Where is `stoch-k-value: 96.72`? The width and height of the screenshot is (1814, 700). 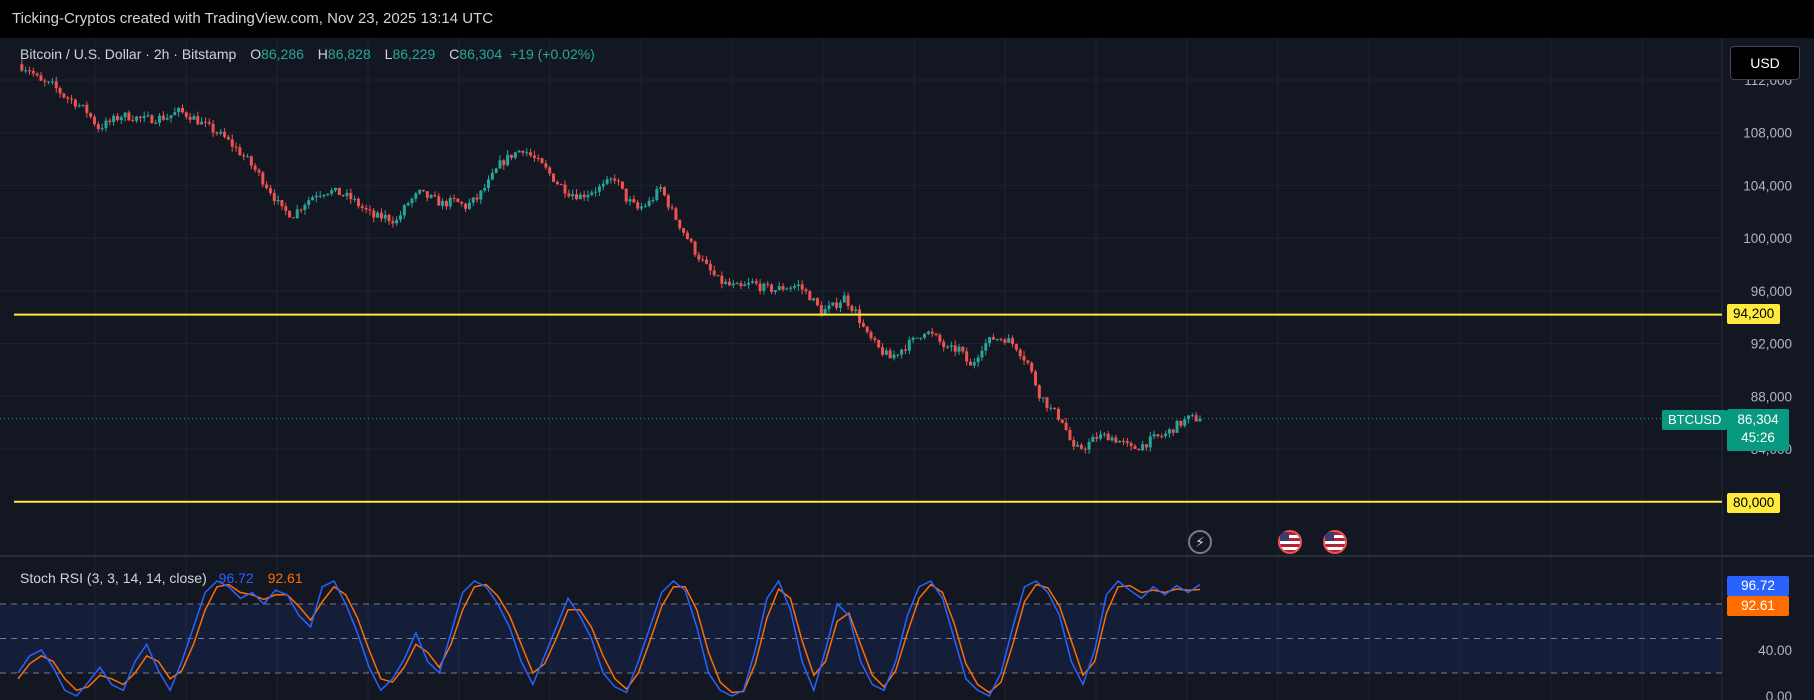
stoch-k-value: 96.72 is located at coordinates (236, 578).